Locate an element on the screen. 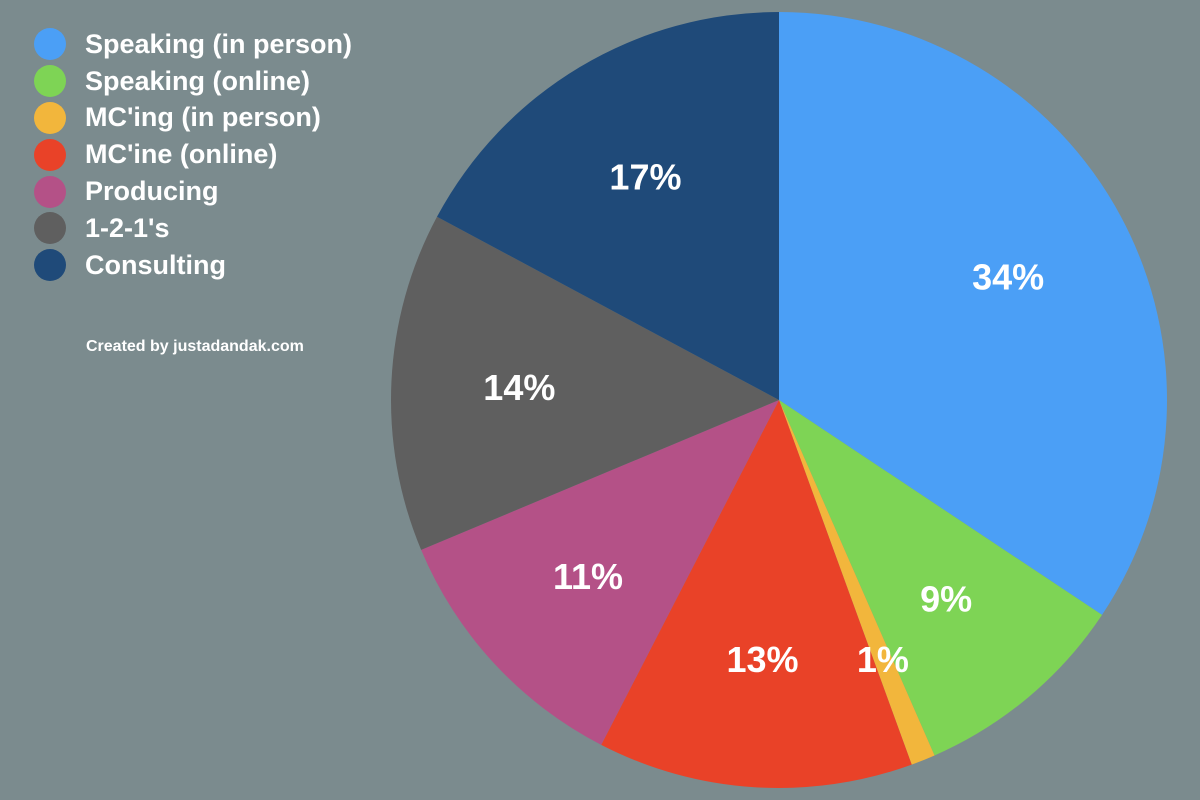 Image resolution: width=1200 pixels, height=800 pixels. legend-item: MC'ine (online) is located at coordinates (193, 154).